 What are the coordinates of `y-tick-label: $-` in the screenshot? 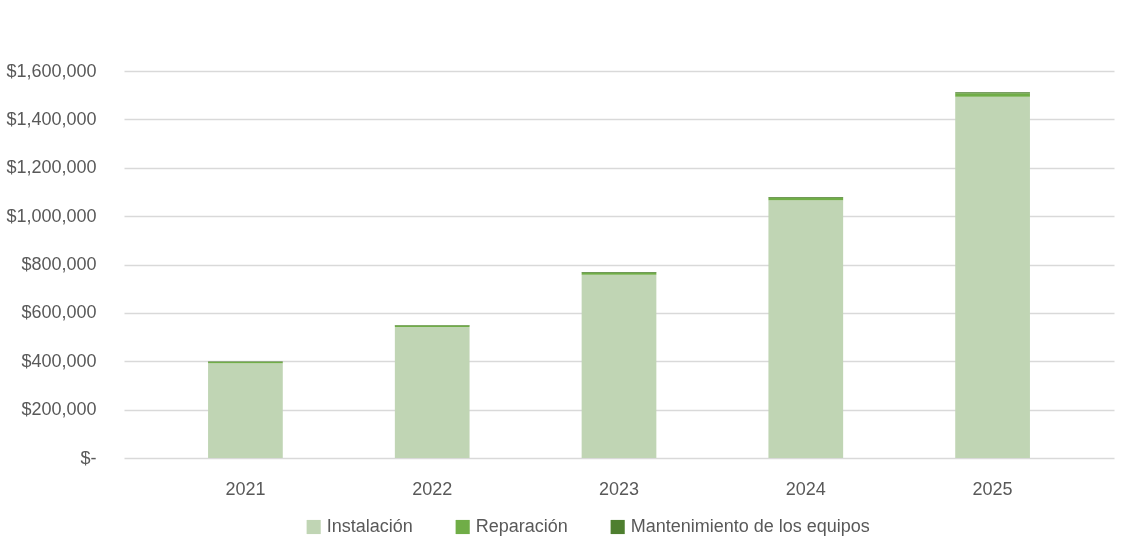 It's located at (88, 457).